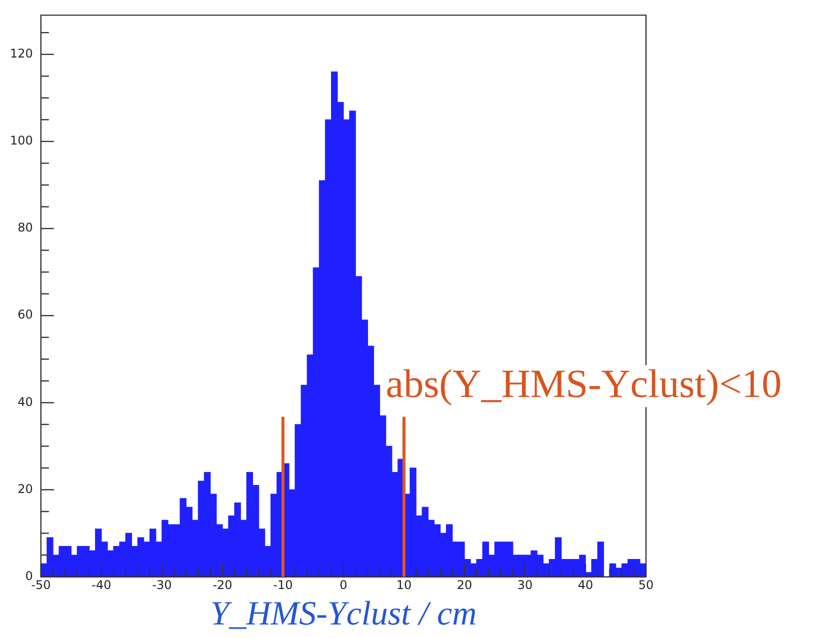 Image resolution: width=832 pixels, height=638 pixels. What do you see at coordinates (283, 585) in the screenshot?
I see `x-tick-label: -10` at bounding box center [283, 585].